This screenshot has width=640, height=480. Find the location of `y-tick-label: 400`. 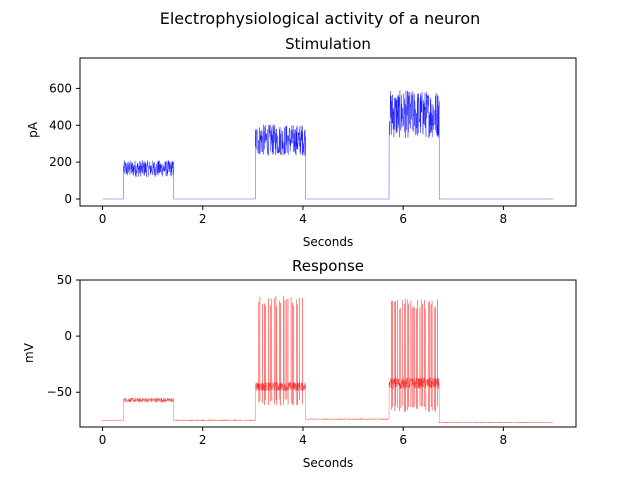

y-tick-label: 400 is located at coordinates (60, 125).